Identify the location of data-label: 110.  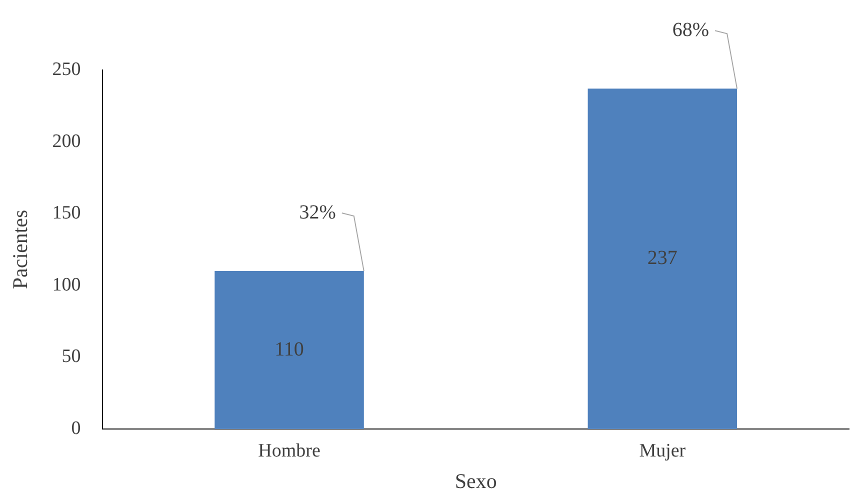
(289, 349).